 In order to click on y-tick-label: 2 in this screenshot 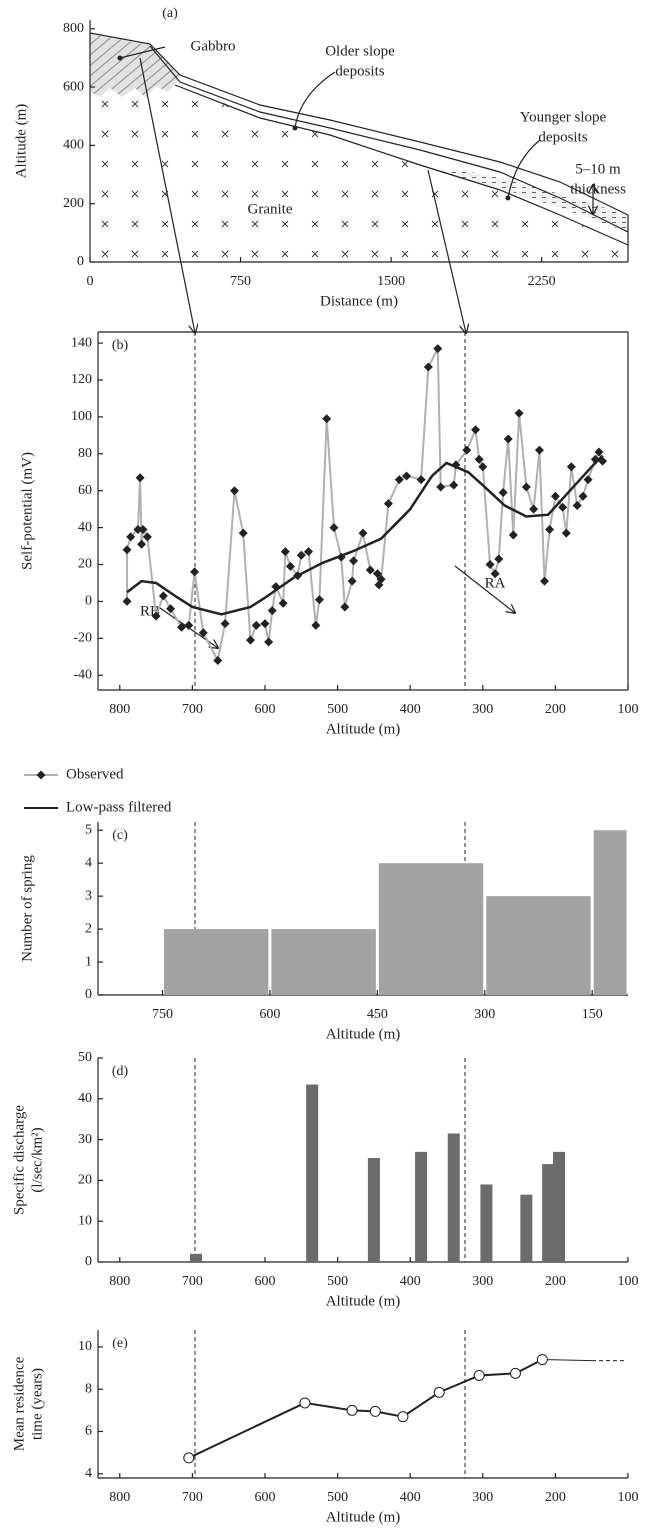, I will do `click(88, 928)`.